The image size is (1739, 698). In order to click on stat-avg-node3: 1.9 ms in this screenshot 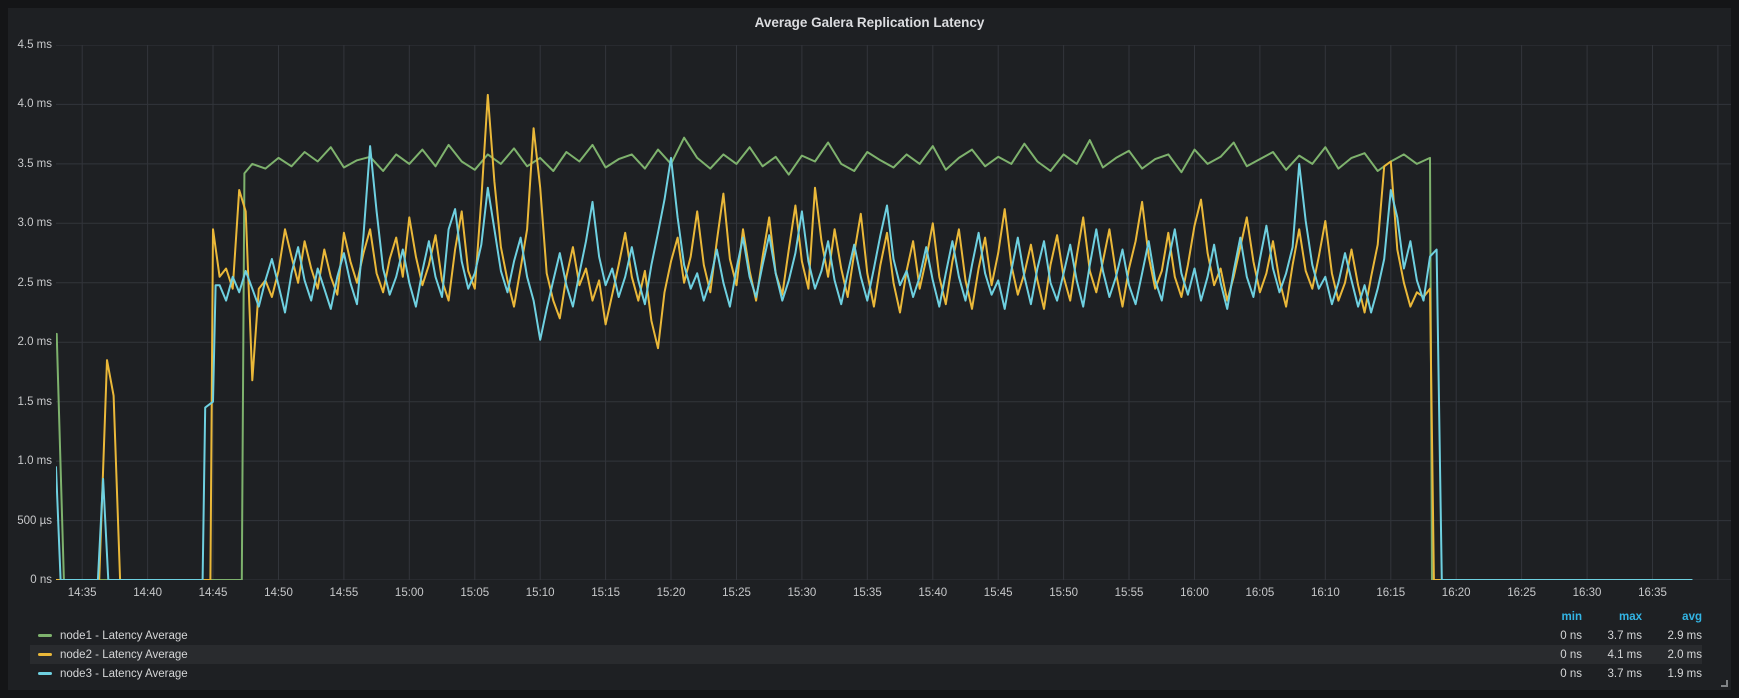, I will do `click(1684, 673)`.